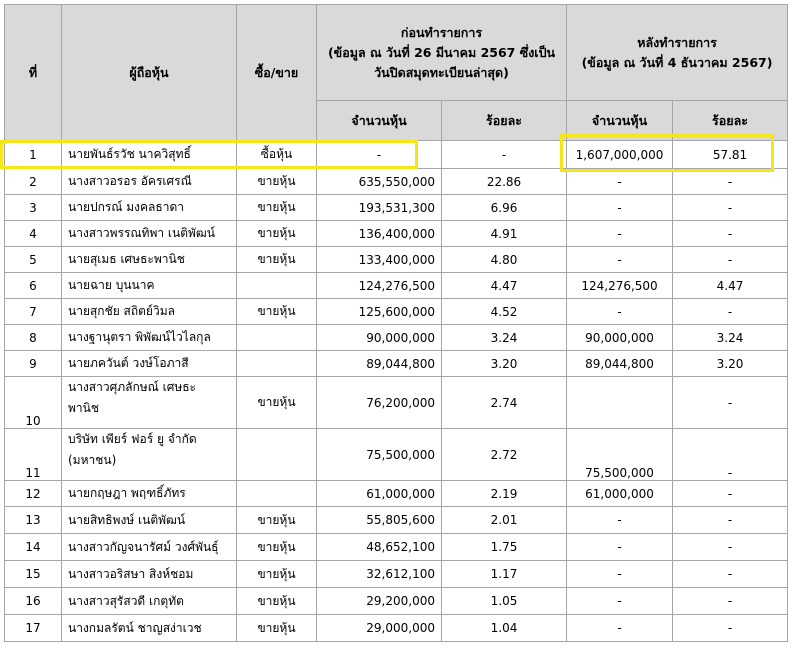  What do you see at coordinates (92, 460) in the screenshot?
I see `row-holder-line2: (มหาชน)` at bounding box center [92, 460].